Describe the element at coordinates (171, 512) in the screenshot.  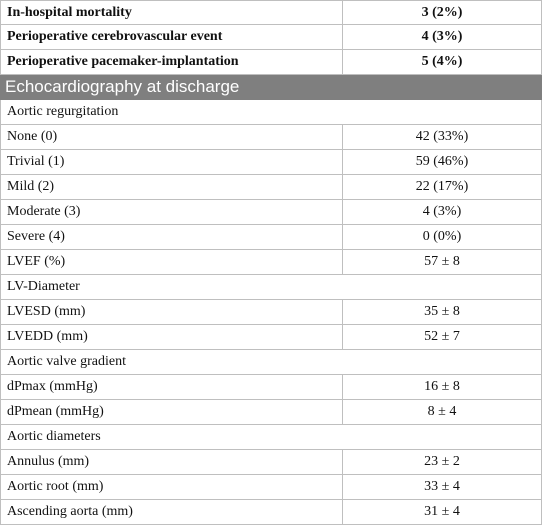
I see `row-label: Ascending aorta (mm)` at that location.